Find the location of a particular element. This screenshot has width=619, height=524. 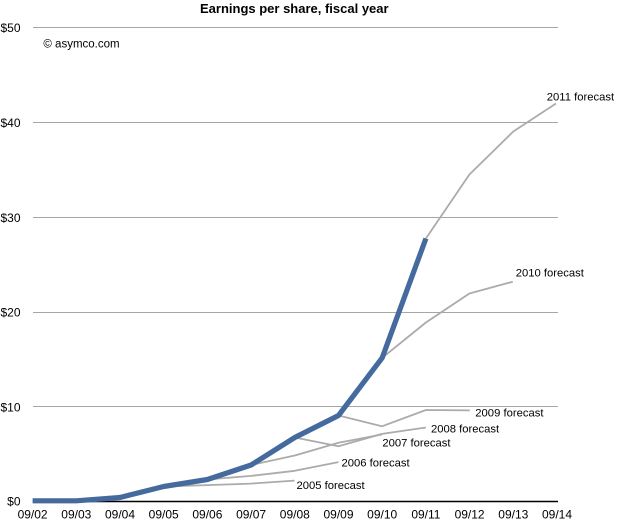

svg-text: 09/03 is located at coordinates (76, 514).